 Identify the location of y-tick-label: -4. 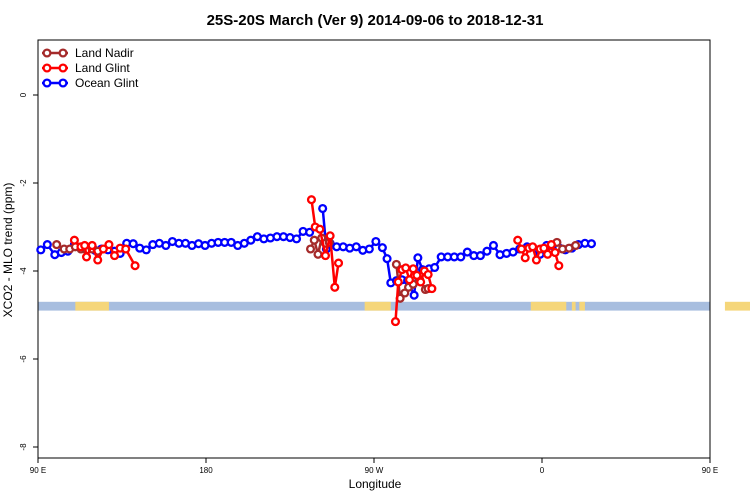
(23, 271).